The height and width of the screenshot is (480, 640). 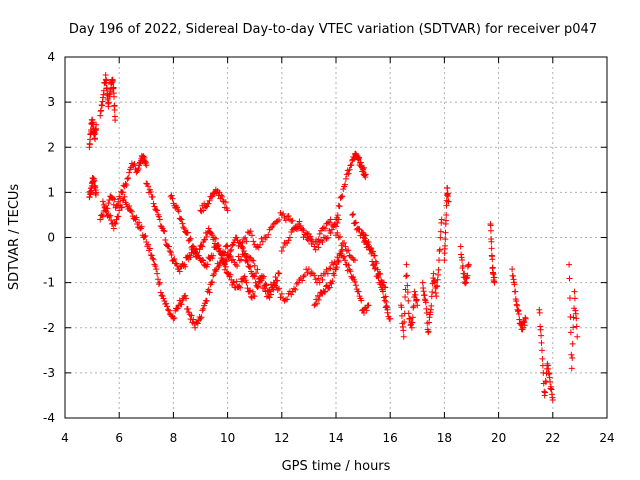 I want to click on y-tick-label: -2, so click(x=49, y=328).